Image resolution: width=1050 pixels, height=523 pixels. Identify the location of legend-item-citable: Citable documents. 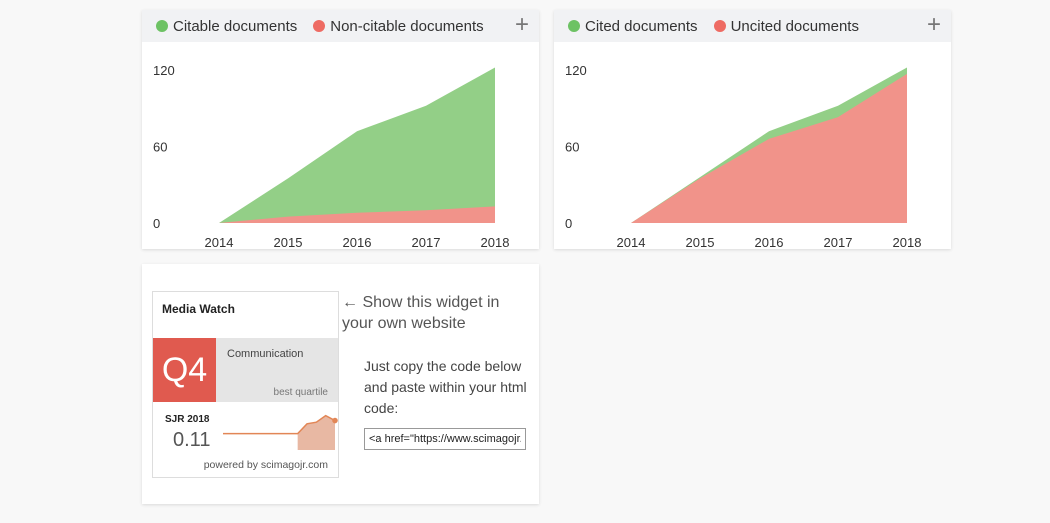
(226, 26).